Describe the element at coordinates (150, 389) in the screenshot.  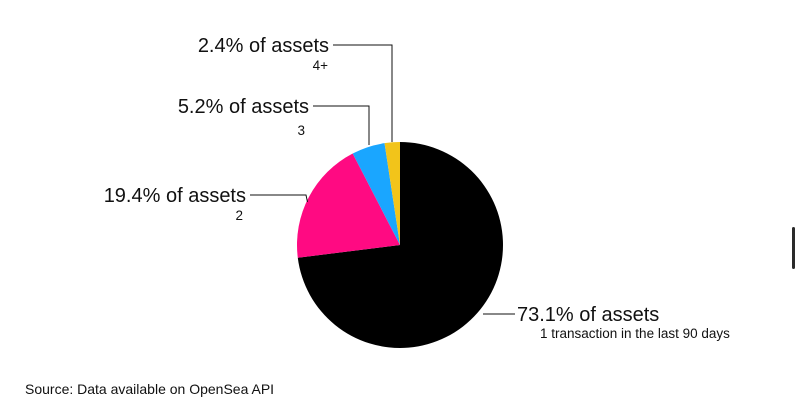
I see `source-note: Source: Data available on OpenSea API` at that location.